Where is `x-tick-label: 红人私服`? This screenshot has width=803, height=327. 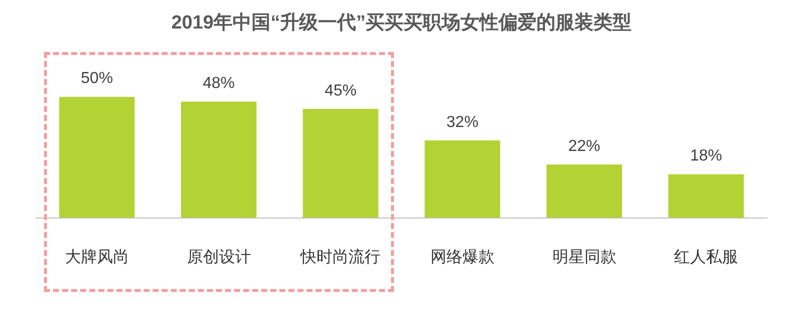 x-tick-label: 红人私服 is located at coordinates (706, 257).